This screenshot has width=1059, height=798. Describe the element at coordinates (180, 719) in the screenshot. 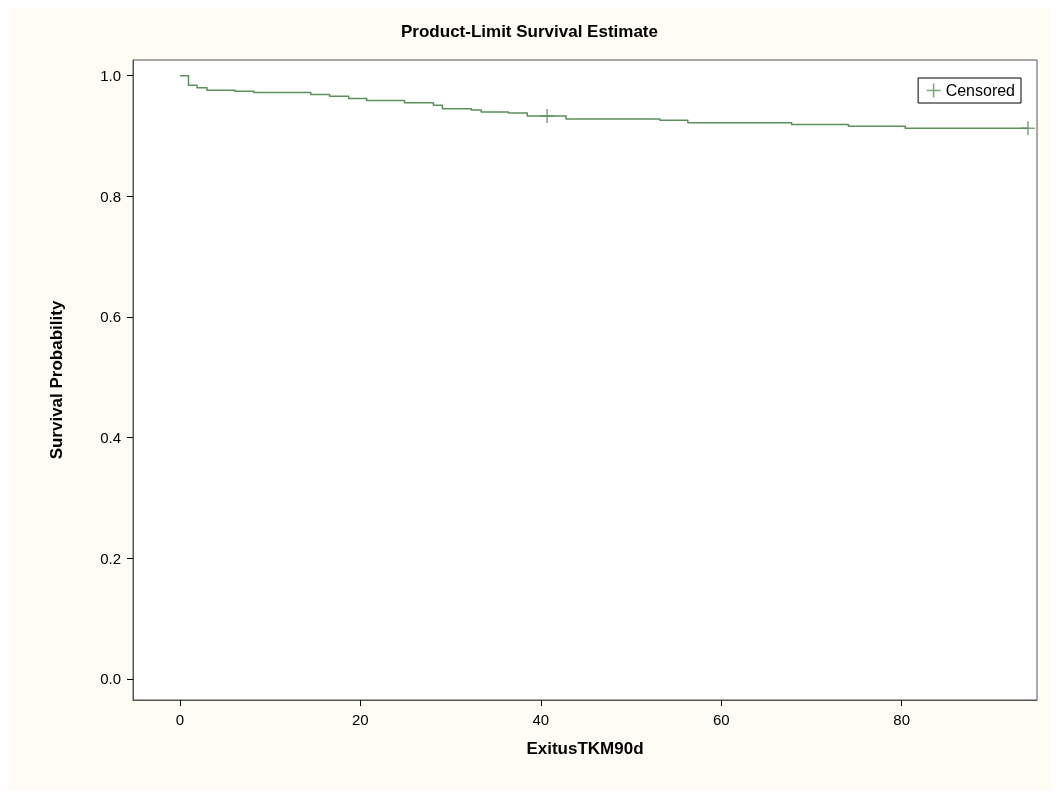

I see `x-tick-label: 0` at that location.